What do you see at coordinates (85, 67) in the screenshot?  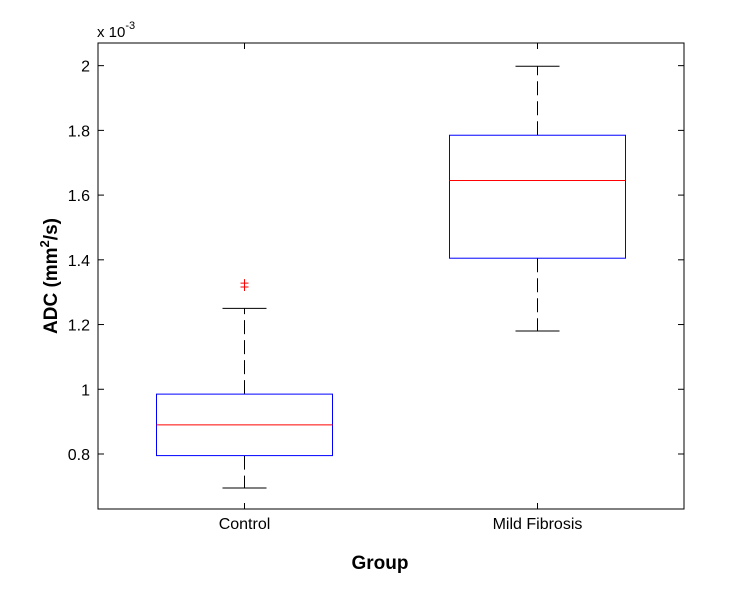 I see `y-tick-label: 2` at bounding box center [85, 67].